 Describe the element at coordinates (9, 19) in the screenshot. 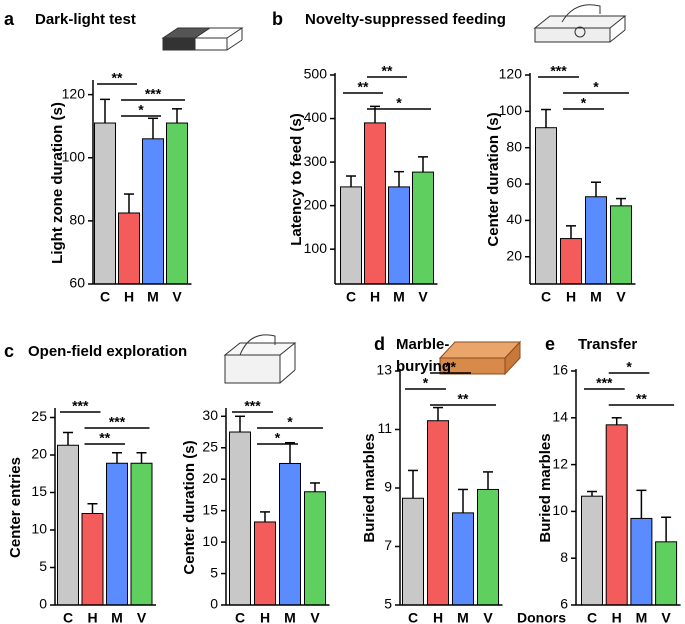

I see `panel-letter: a` at that location.